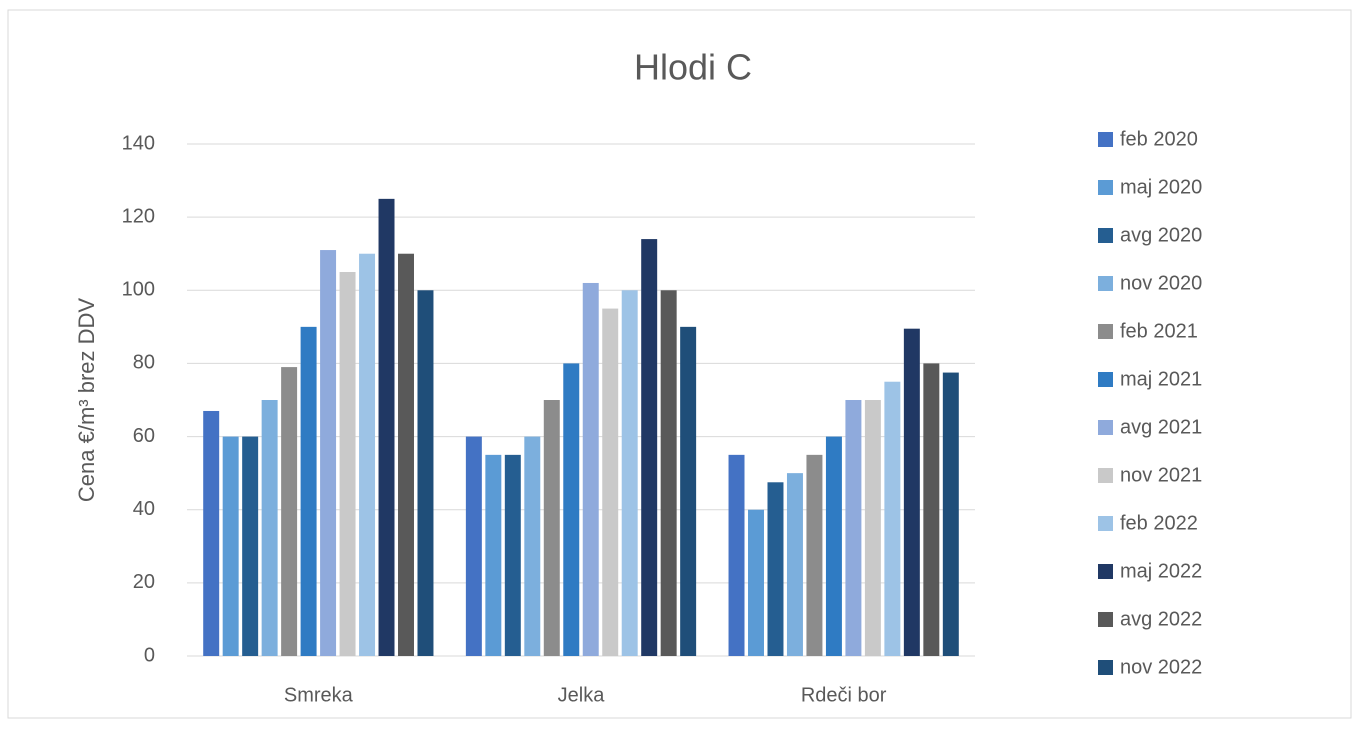  What do you see at coordinates (1161, 187) in the screenshot?
I see `legend-label: maj 2020` at bounding box center [1161, 187].